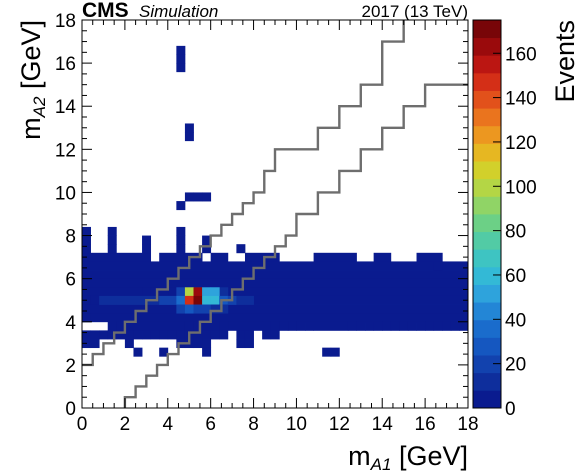 The width and height of the screenshot is (580, 475). What do you see at coordinates (521, 54) in the screenshot?
I see `colorbar-tick-label: 160` at bounding box center [521, 54].